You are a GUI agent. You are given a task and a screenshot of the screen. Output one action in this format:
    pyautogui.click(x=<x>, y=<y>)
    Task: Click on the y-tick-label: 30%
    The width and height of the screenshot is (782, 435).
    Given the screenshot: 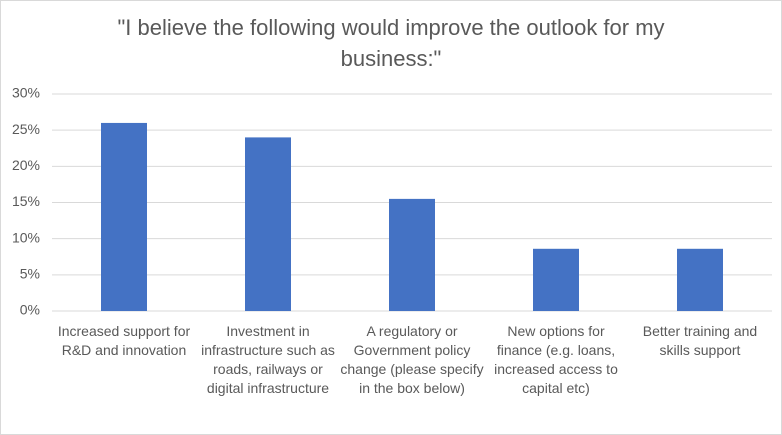 What is the action you would take?
    pyautogui.click(x=26, y=93)
    